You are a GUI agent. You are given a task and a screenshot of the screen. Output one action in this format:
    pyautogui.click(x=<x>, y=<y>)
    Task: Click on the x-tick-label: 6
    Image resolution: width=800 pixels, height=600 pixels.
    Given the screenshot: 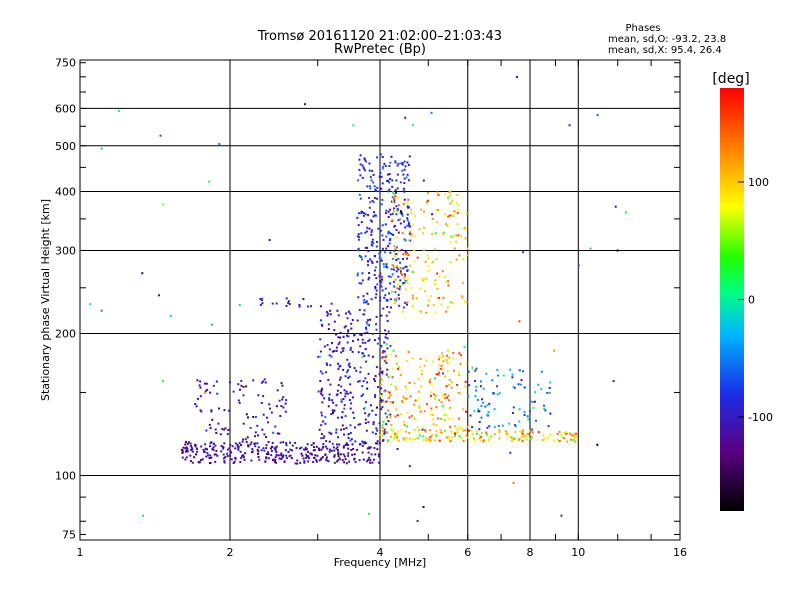 What is the action you would take?
    pyautogui.click(x=467, y=552)
    